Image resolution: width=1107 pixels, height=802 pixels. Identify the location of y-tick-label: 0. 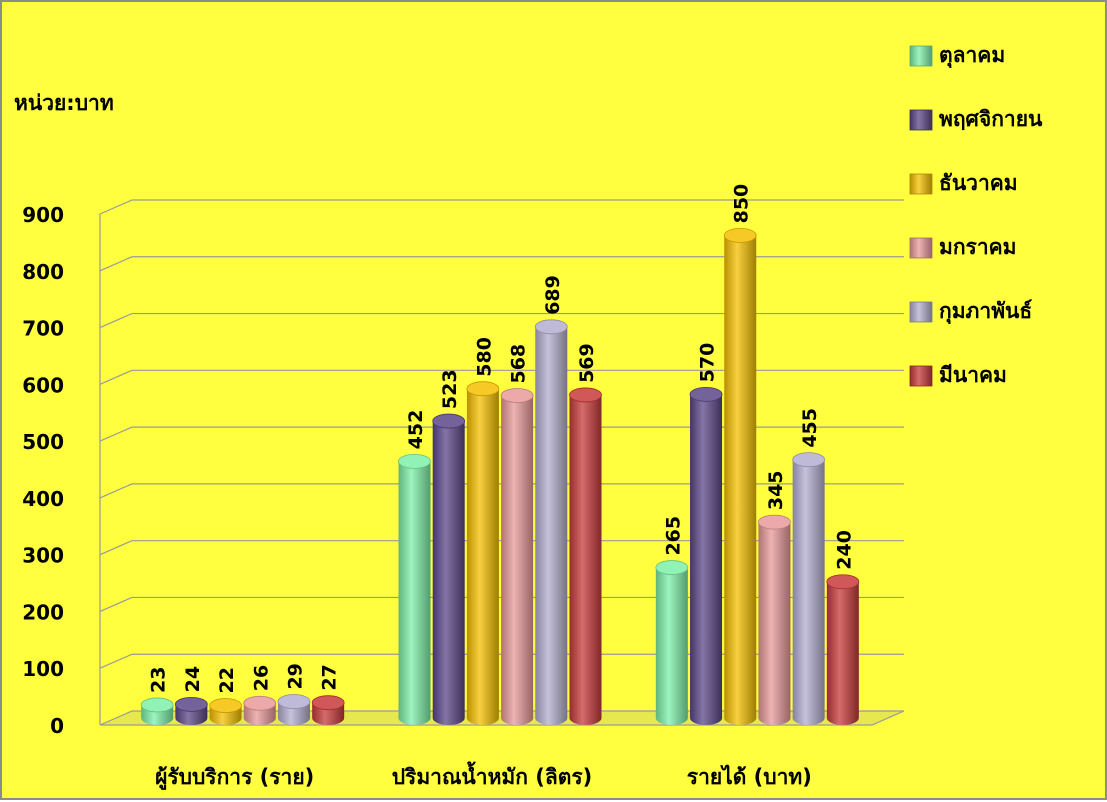
(57, 726).